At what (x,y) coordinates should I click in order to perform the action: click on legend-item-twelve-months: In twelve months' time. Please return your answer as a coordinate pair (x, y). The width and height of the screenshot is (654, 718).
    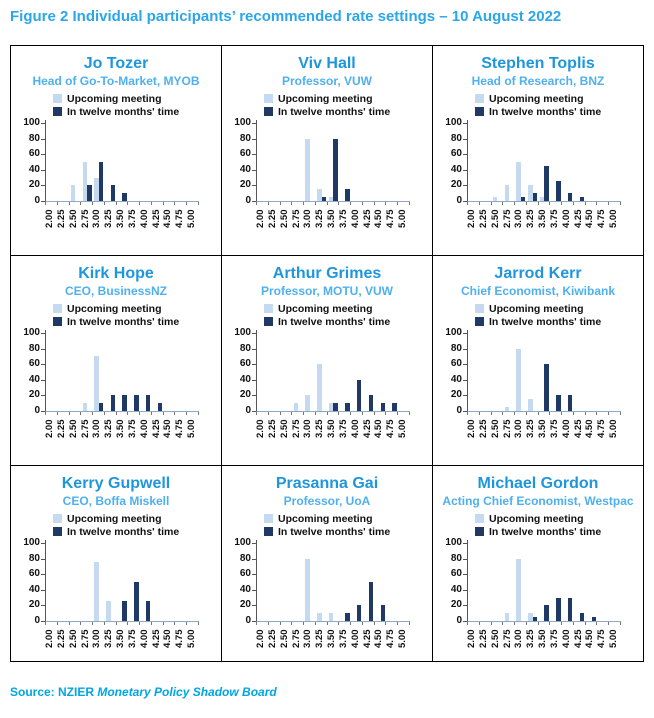
    Looking at the image, I should click on (137, 111).